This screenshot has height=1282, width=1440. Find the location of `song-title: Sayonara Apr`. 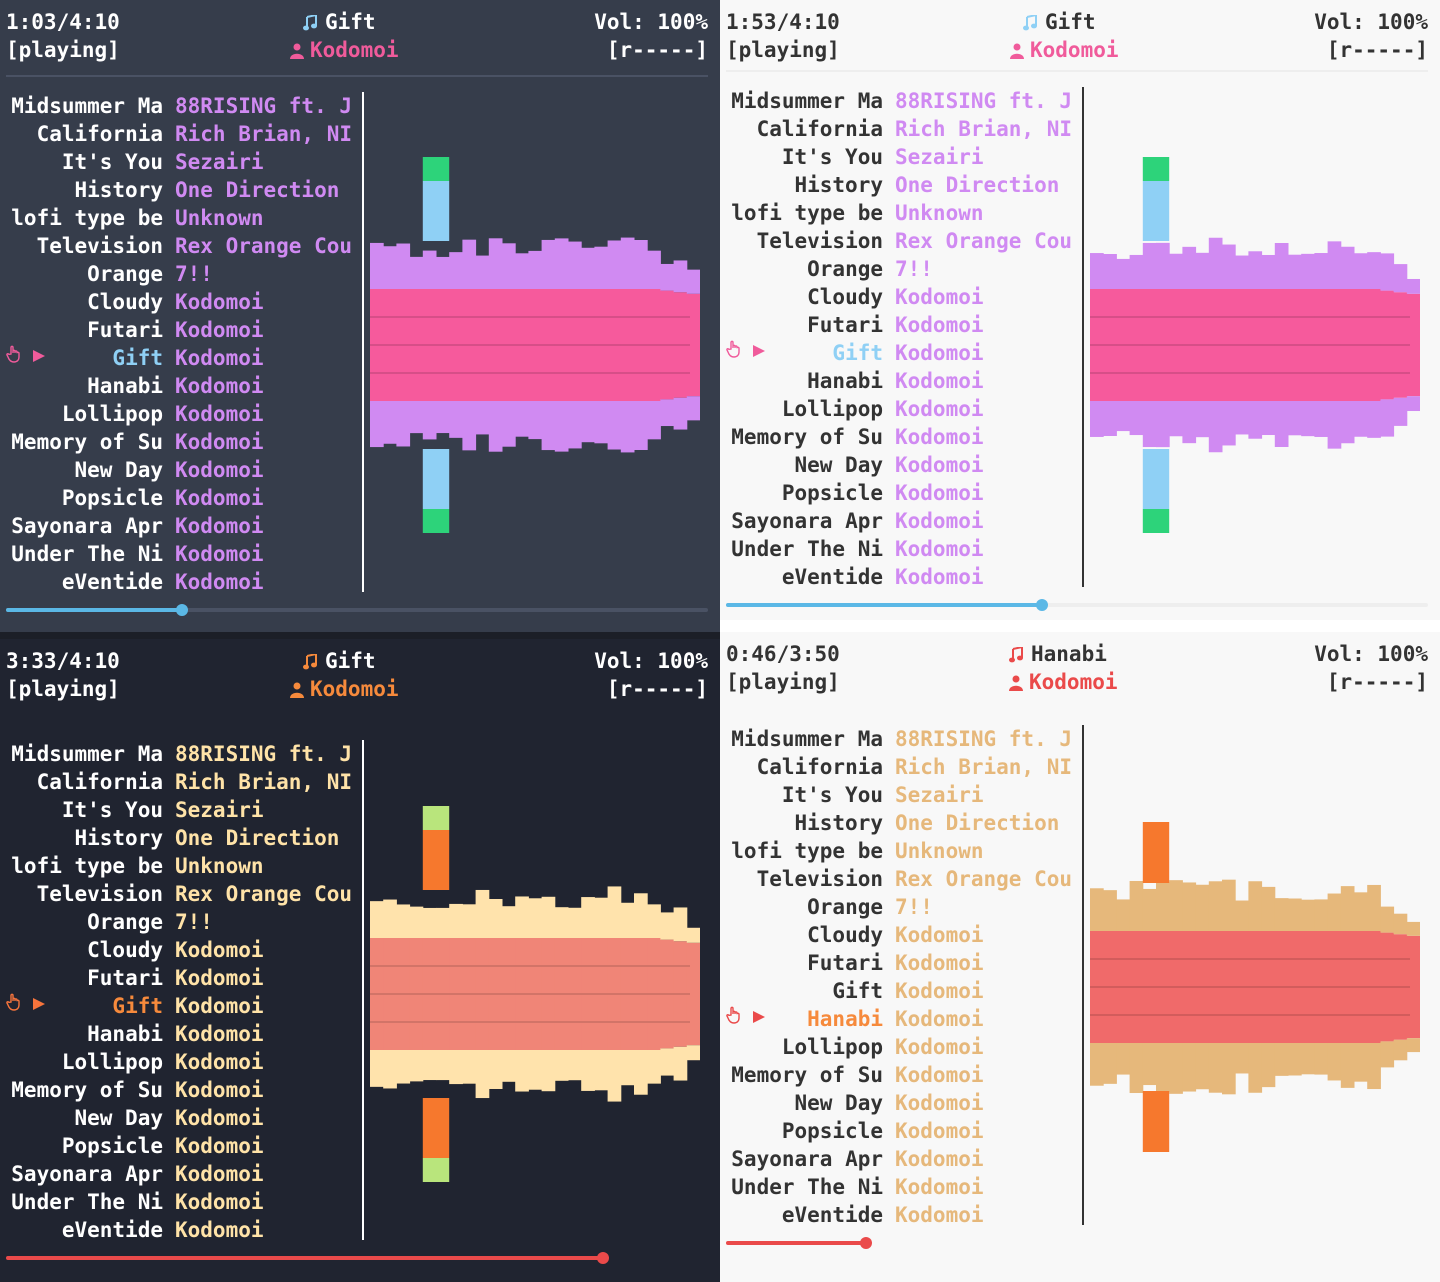

song-title: Sayonara Apr is located at coordinates (87, 526).